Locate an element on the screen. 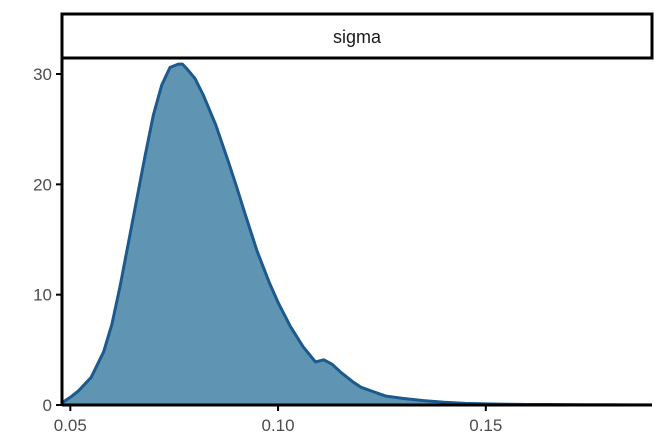 The height and width of the screenshot is (443, 654). facet-strip-label: sigma is located at coordinates (357, 37).